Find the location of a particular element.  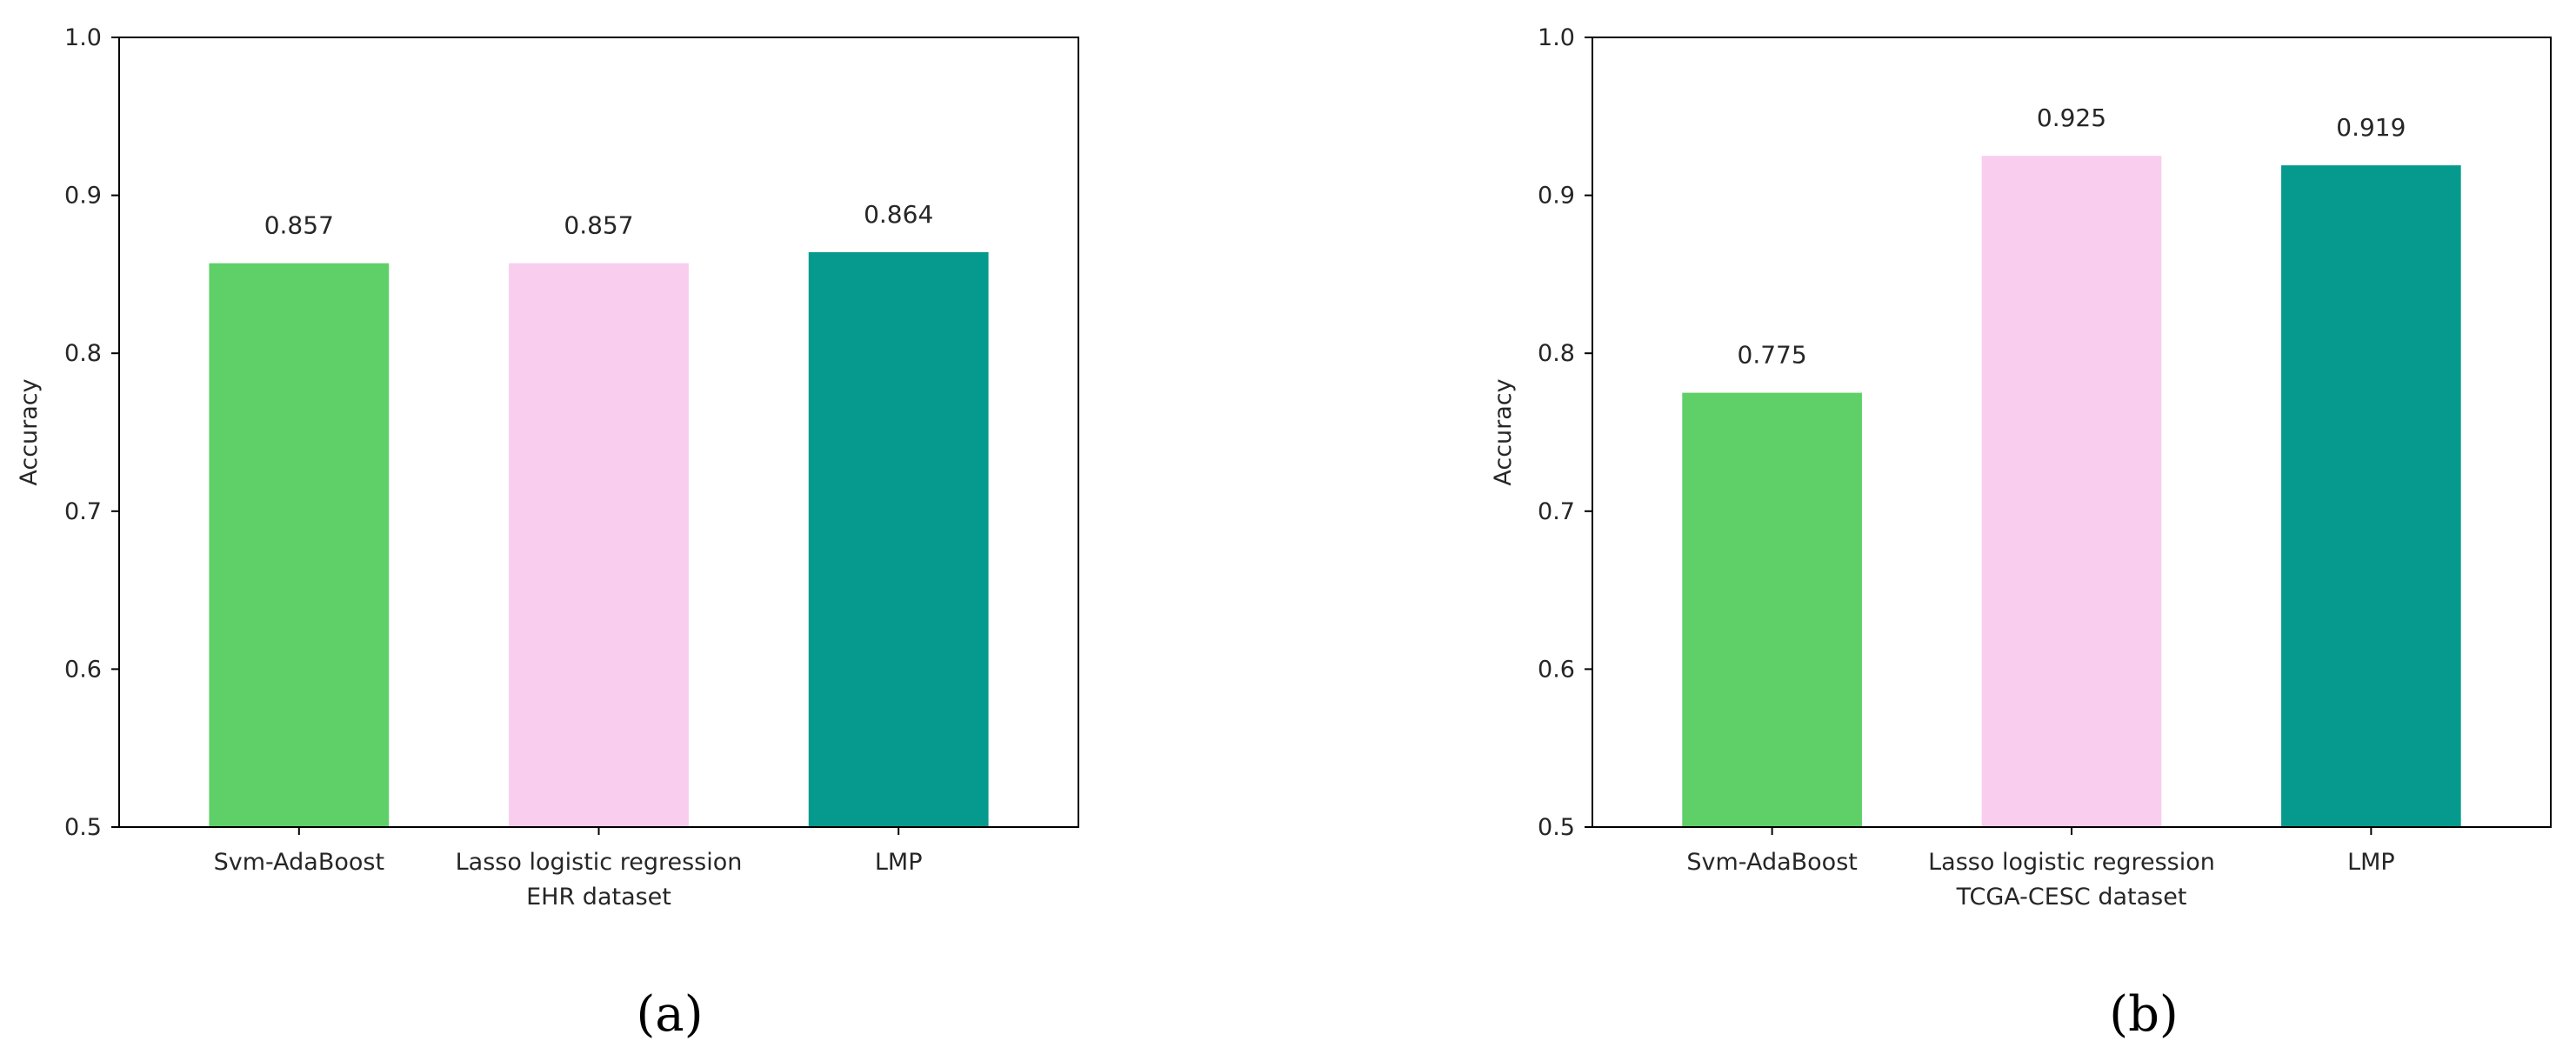

data-label: 0.919 is located at coordinates (2371, 127).